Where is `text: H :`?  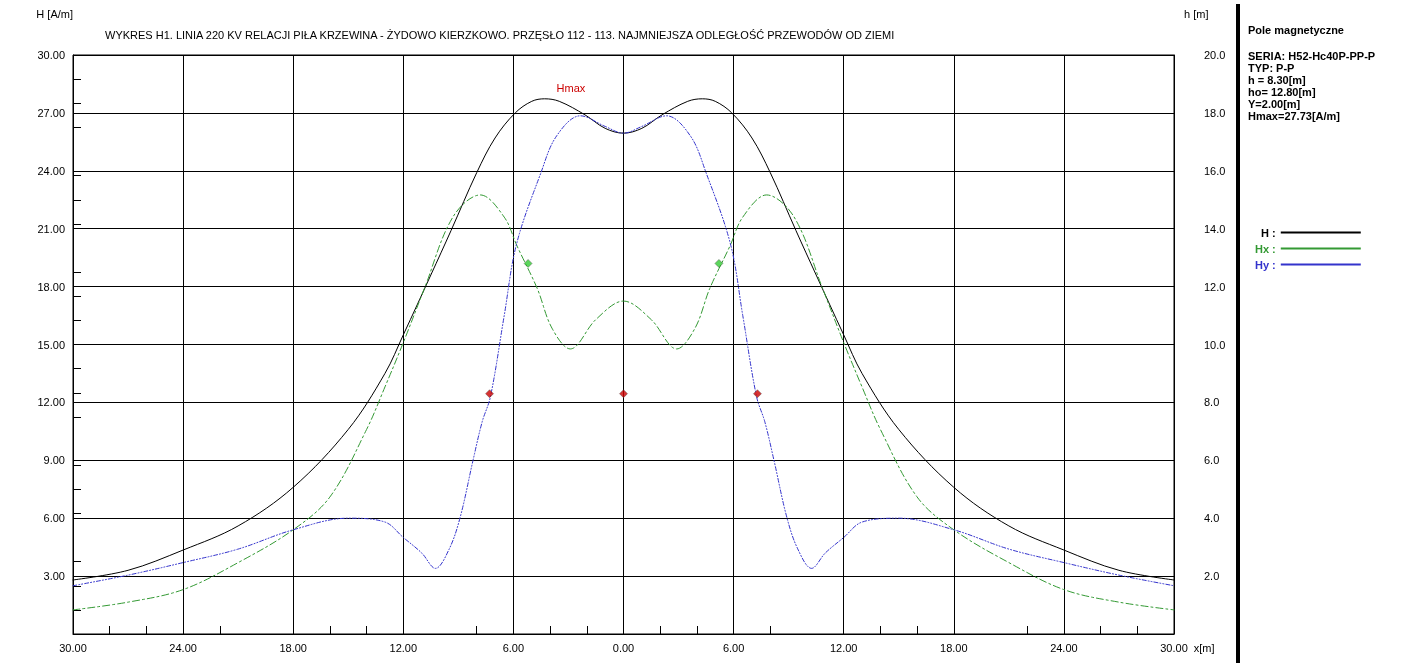 text: H : is located at coordinates (1268, 232).